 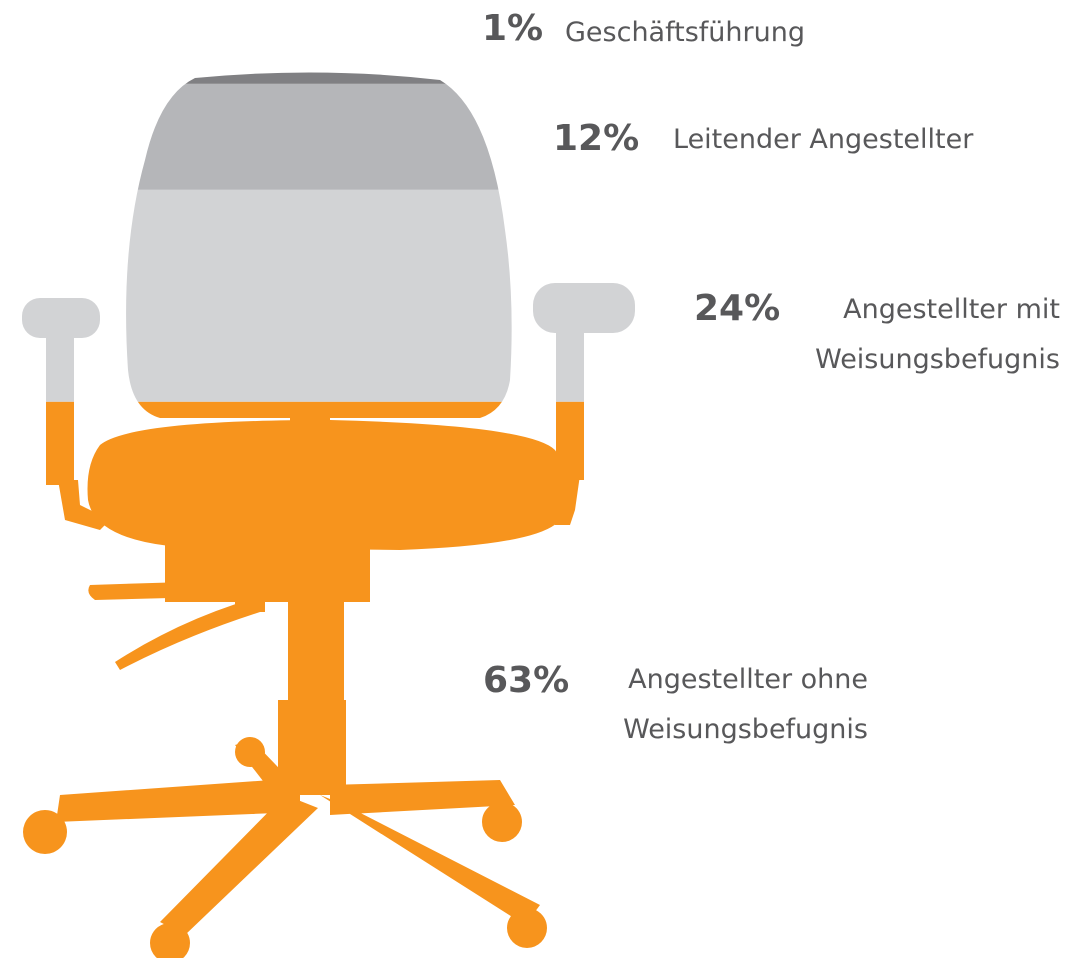 What do you see at coordinates (328, 78) in the screenshot?
I see `chair-band` at bounding box center [328, 78].